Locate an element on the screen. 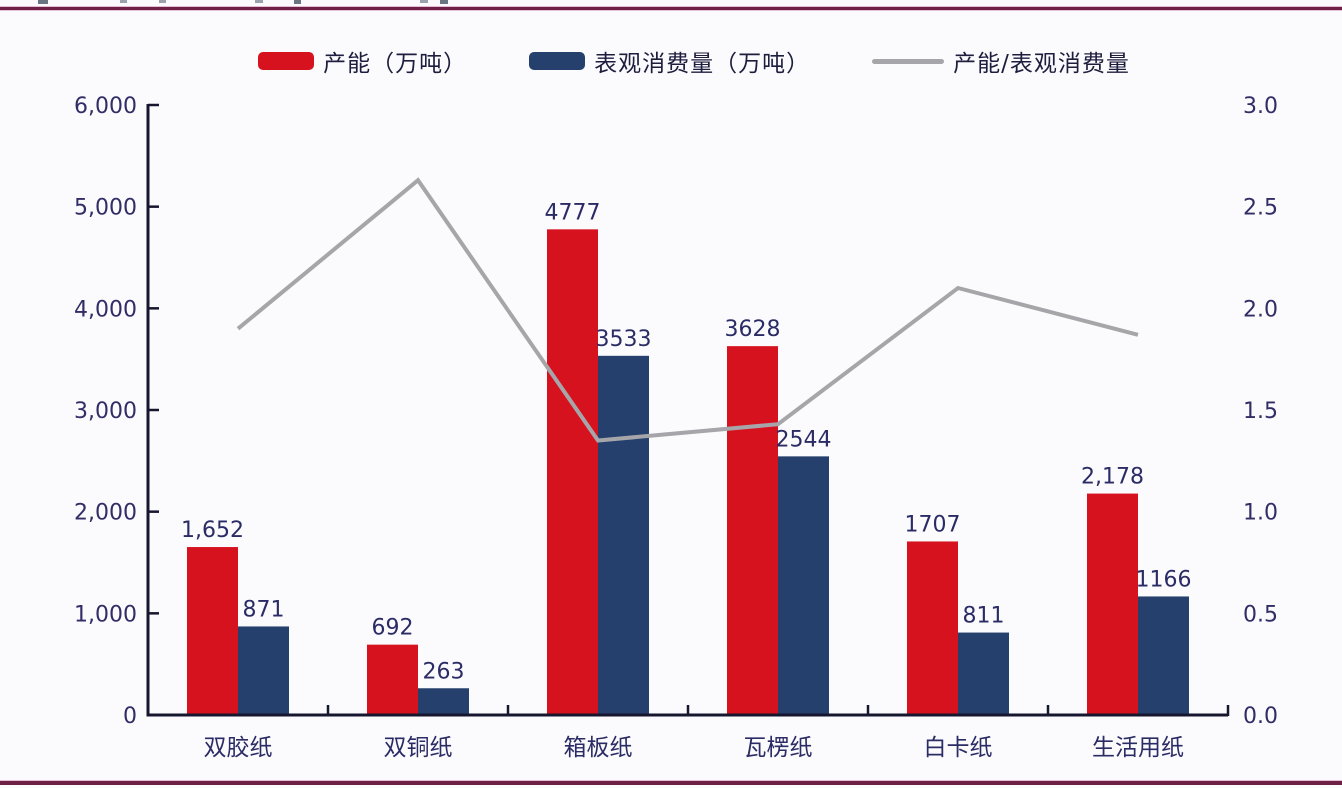 Image resolution: width=1342 pixels, height=788 pixels. legend-item-ratio: 产能/表观消费量 is located at coordinates (1001, 61).